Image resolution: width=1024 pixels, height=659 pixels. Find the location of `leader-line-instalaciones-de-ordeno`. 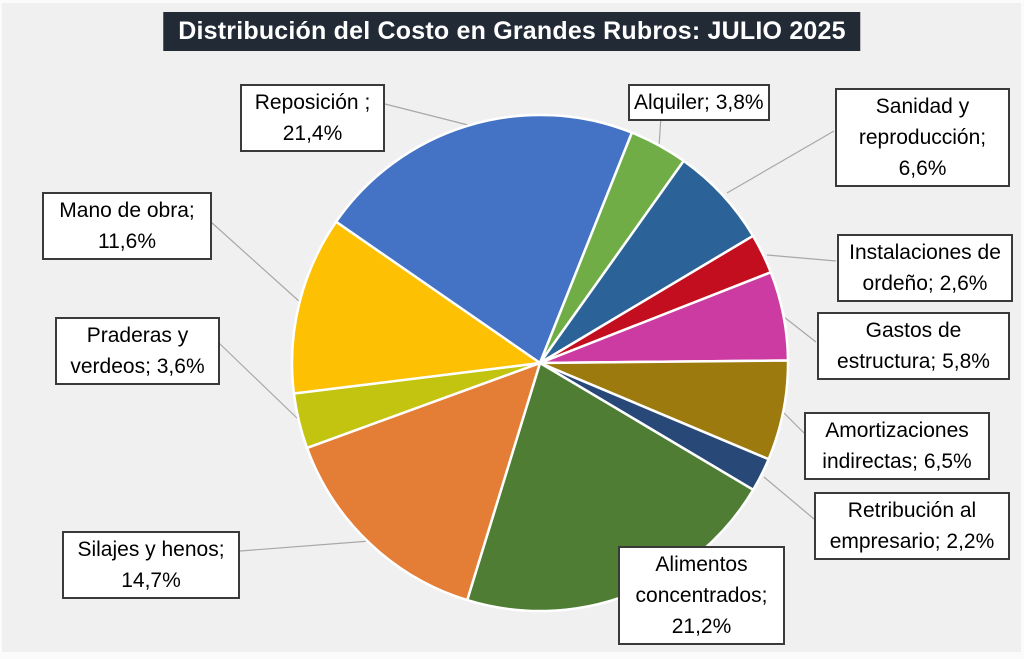

leader-line-instalaciones-de-ordeno is located at coordinates (801, 258).